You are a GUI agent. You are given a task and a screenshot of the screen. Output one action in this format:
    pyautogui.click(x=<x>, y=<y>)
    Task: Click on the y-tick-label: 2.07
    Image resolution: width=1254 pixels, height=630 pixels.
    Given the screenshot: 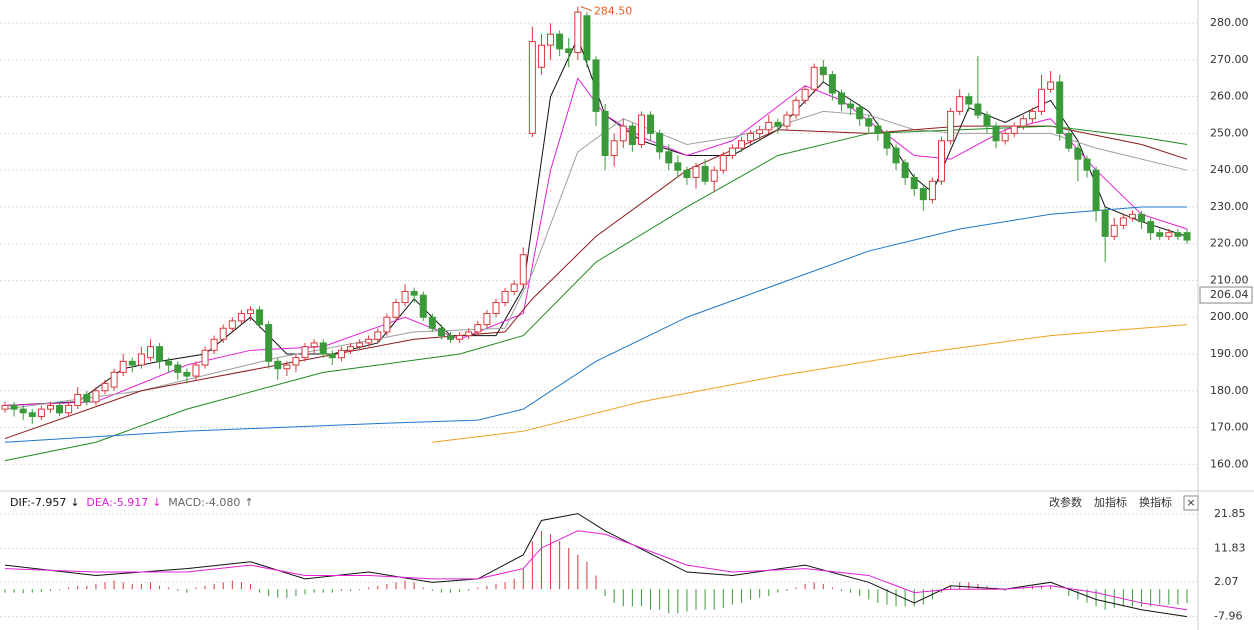 What is the action you would take?
    pyautogui.click(x=1226, y=581)
    